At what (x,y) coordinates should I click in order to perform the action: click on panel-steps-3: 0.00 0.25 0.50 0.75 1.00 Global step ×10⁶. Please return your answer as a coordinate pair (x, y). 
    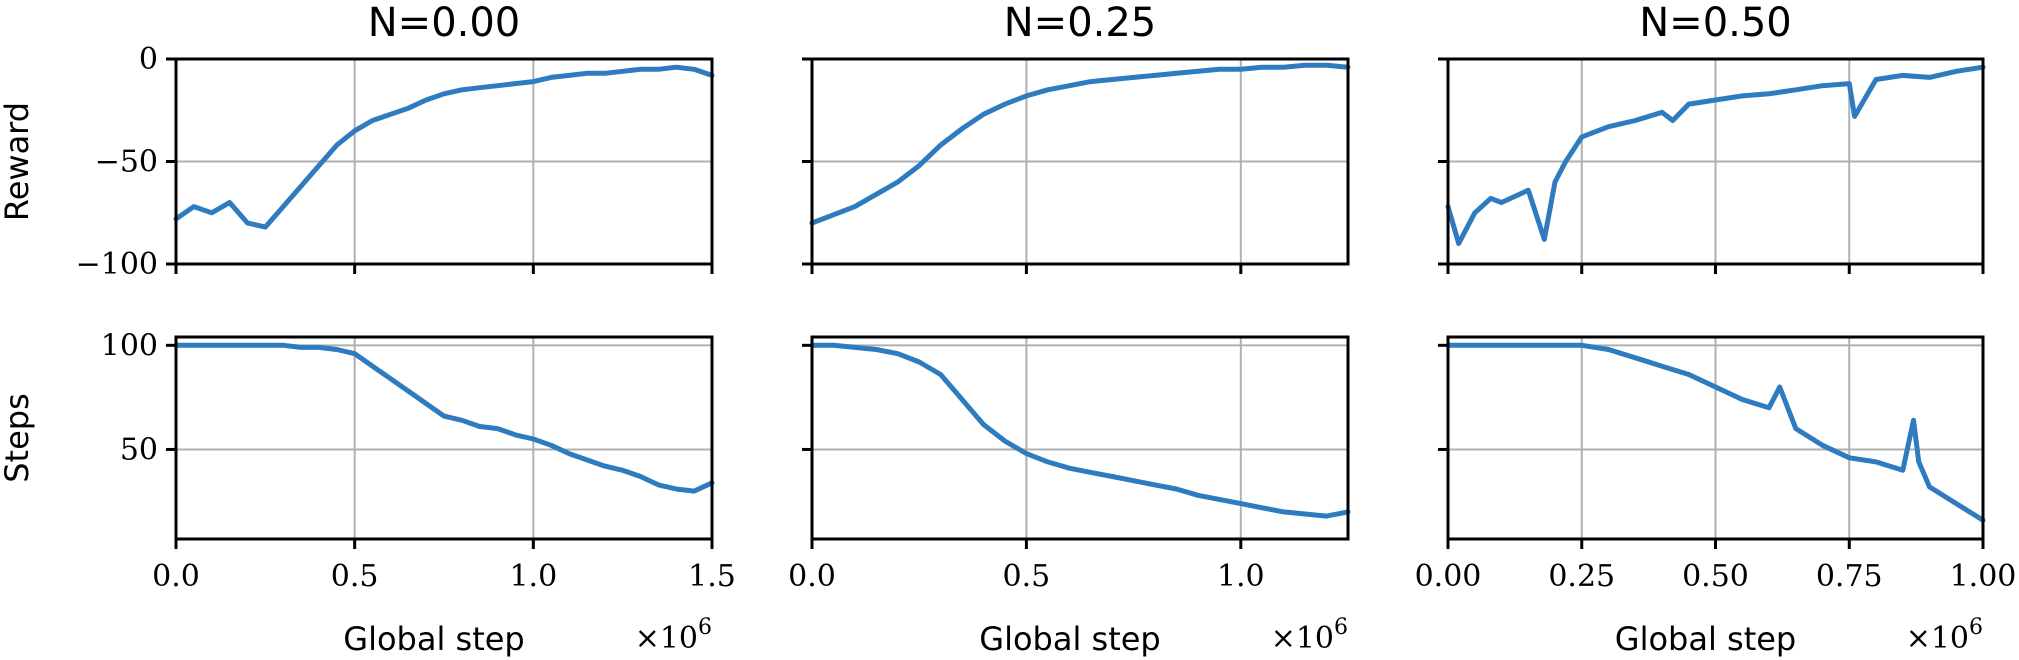
    Looking at the image, I should click on (1716, 496).